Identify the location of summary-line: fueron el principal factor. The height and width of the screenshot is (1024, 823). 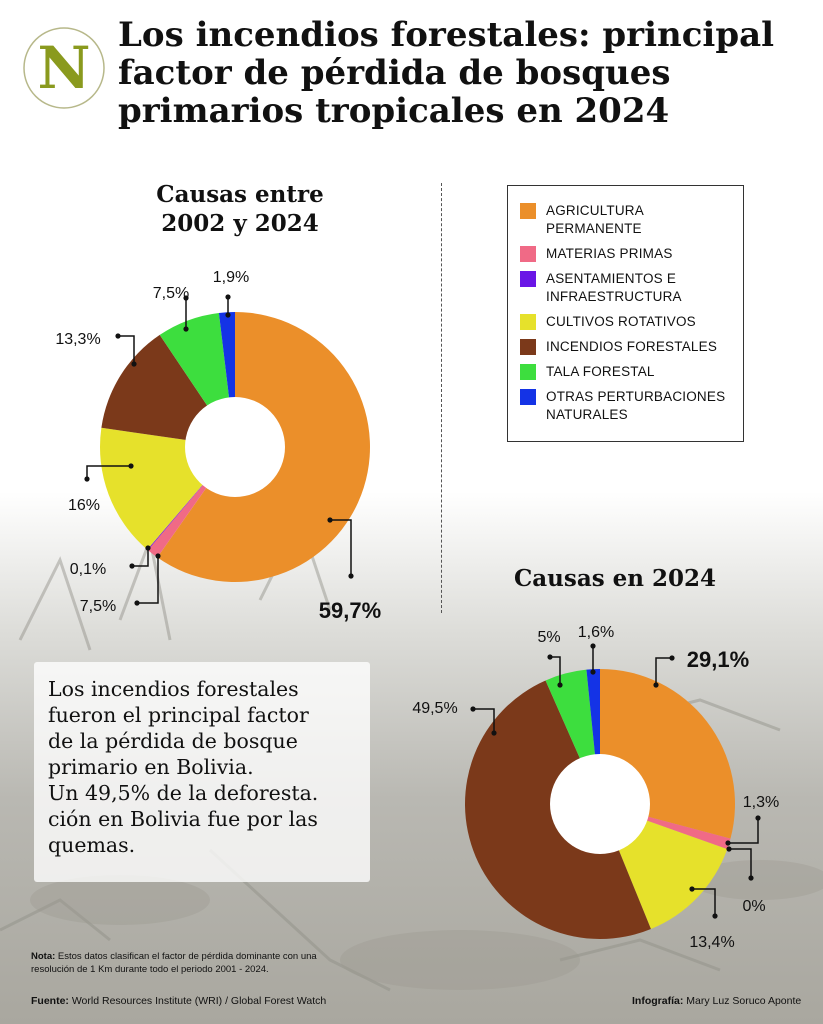
(178, 715).